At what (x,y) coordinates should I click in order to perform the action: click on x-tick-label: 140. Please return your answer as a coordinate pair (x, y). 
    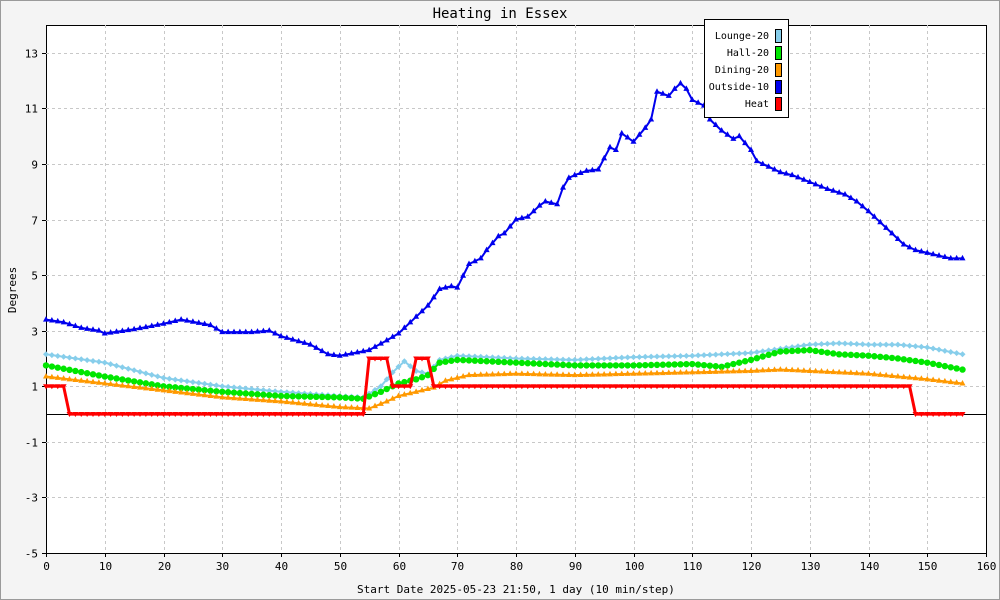
    Looking at the image, I should click on (870, 566).